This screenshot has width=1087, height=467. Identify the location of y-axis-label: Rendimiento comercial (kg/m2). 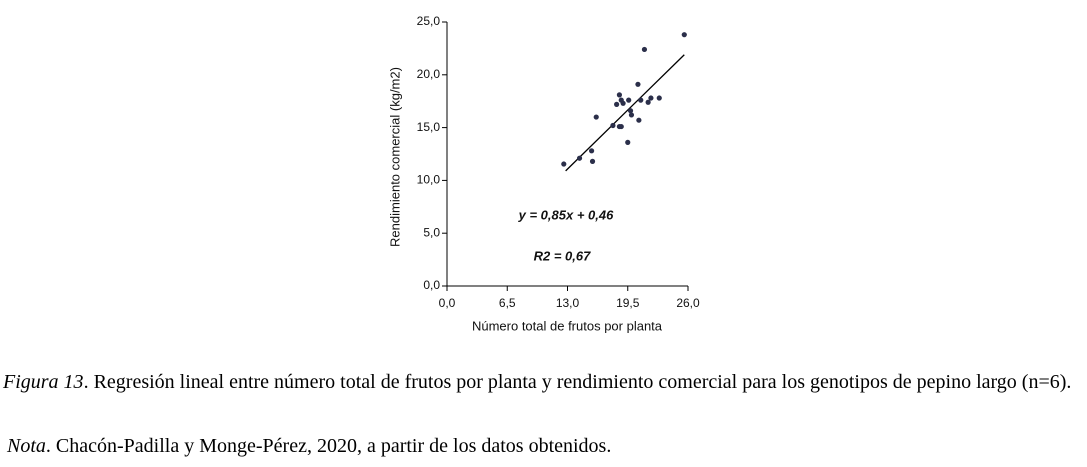
(394, 157).